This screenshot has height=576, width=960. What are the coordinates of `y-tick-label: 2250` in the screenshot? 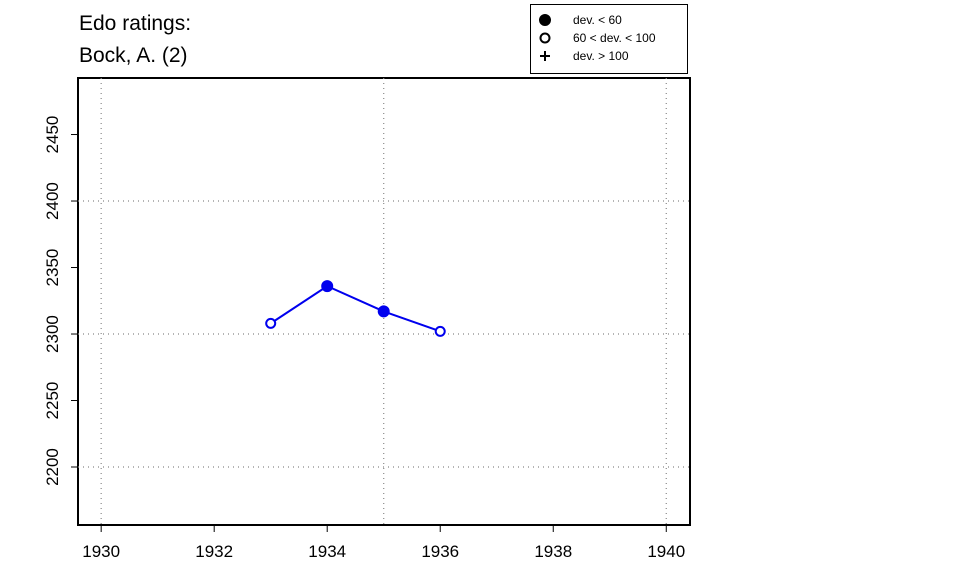 It's located at (52, 401).